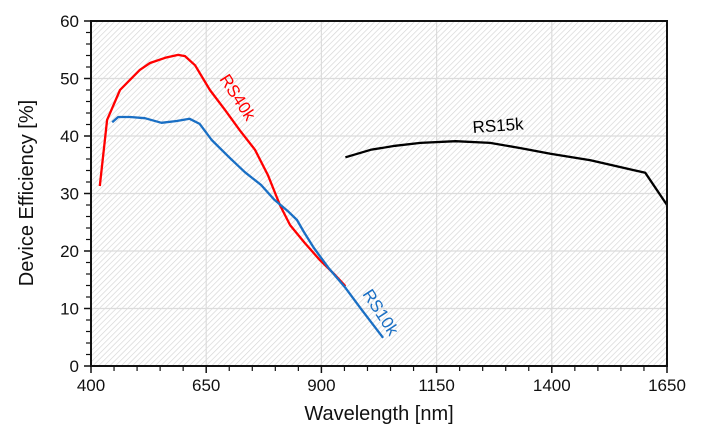 The image size is (704, 435). What do you see at coordinates (74, 366) in the screenshot?
I see `y-tick-label: 0` at bounding box center [74, 366].